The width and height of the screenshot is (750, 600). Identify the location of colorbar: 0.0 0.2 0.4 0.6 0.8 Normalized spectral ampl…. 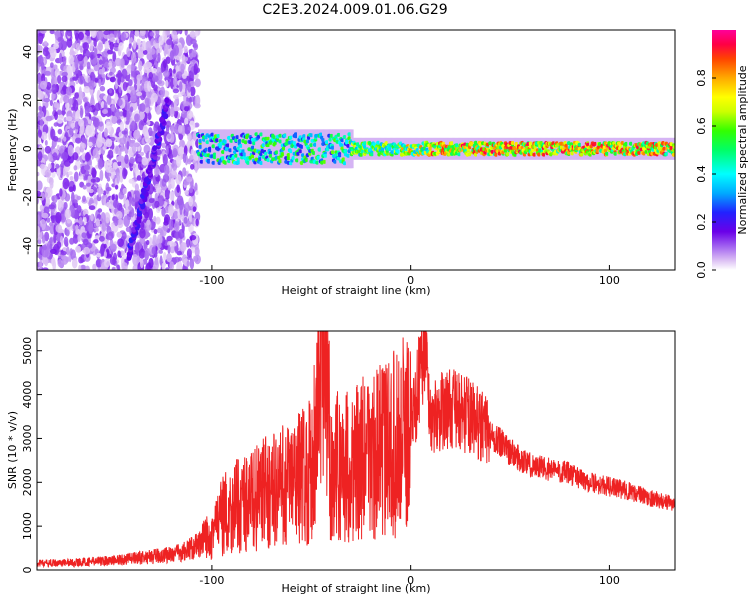
(722, 154).